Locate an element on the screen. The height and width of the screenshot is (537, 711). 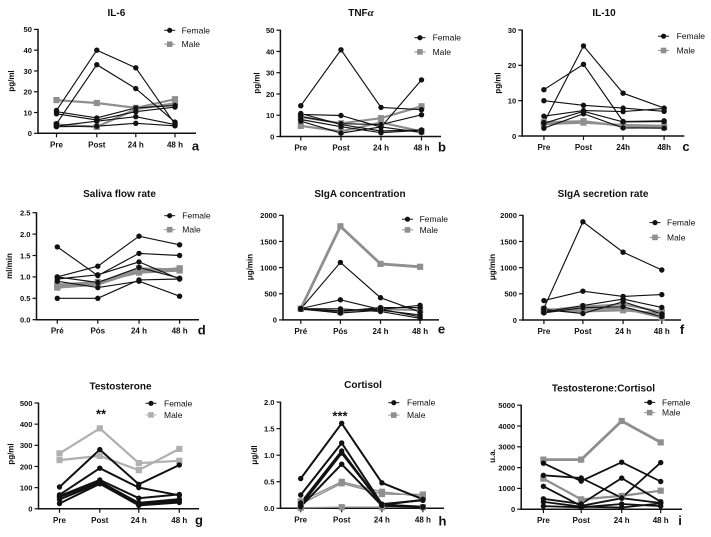
svg-text: 1500 is located at coordinates (508, 241).